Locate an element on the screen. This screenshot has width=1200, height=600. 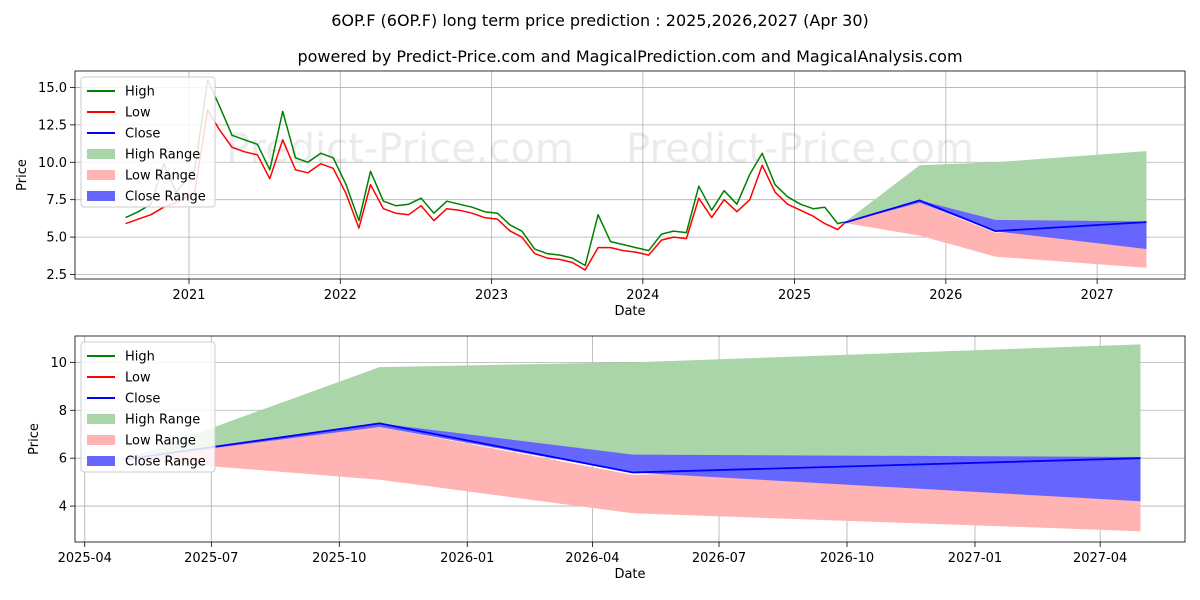
x-tick-label: 2026-07 is located at coordinates (719, 558).